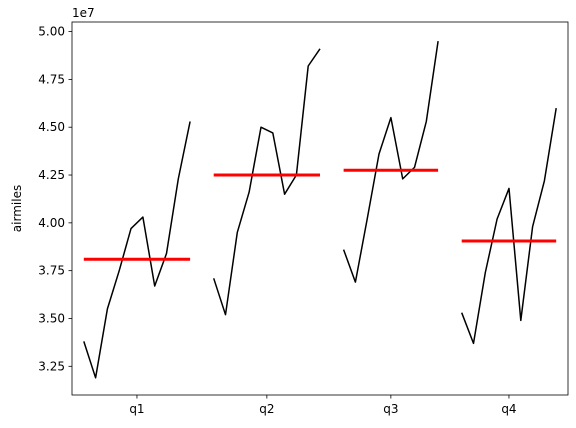 Image resolution: width=576 pixels, height=428 pixels. I want to click on series-line-q3, so click(390, 161).